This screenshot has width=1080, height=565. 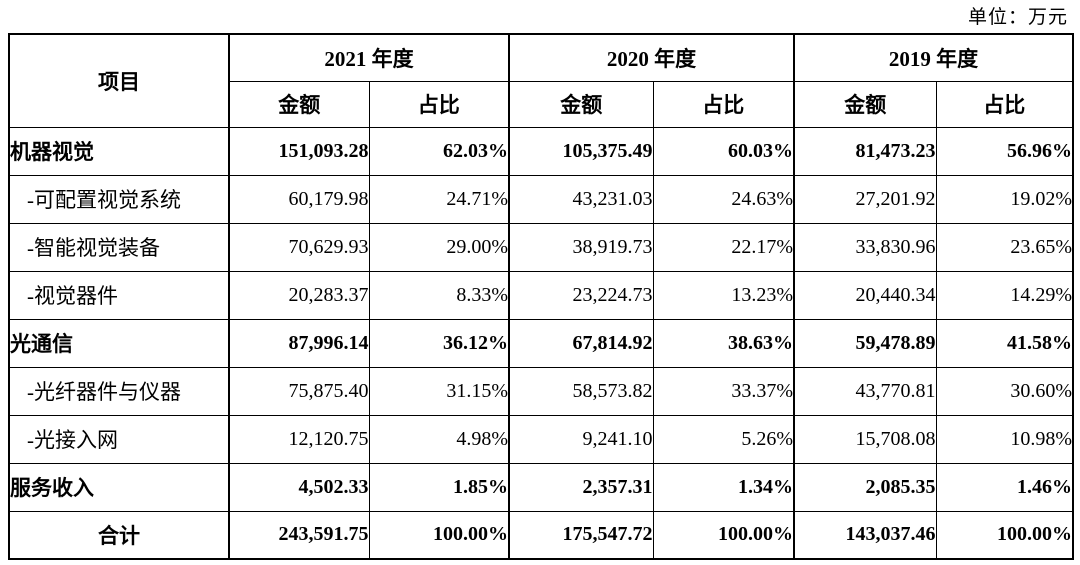 What do you see at coordinates (723, 391) in the screenshot?
I see `ratio-2020-cell: 33.37%` at bounding box center [723, 391].